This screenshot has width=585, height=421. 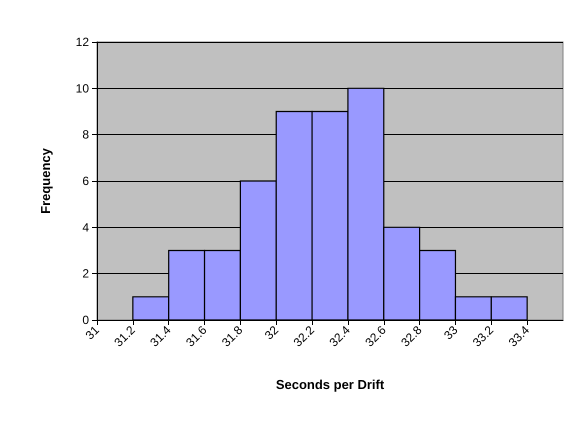 I want to click on y-tick-label: 2, so click(x=86, y=273).